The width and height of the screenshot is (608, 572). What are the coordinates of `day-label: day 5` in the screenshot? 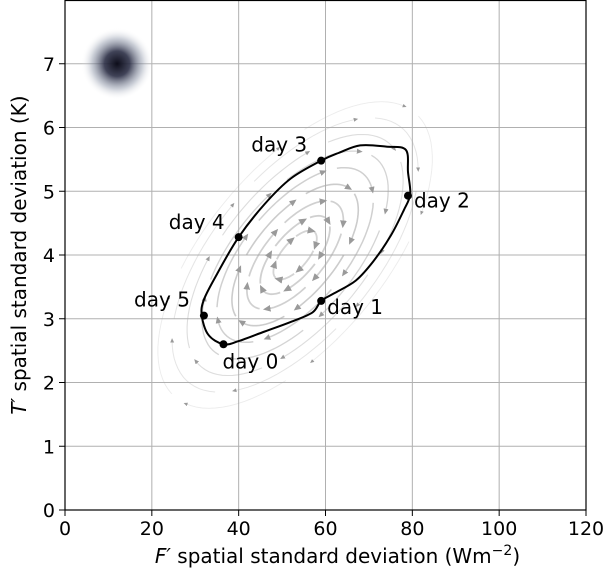 It's located at (162, 300).